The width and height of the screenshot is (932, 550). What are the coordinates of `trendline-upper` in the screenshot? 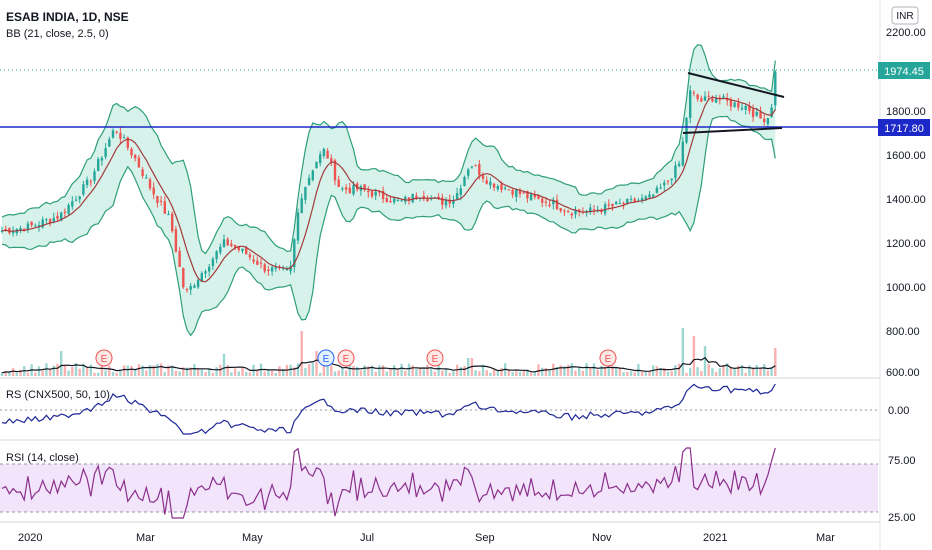 It's located at (736, 85).